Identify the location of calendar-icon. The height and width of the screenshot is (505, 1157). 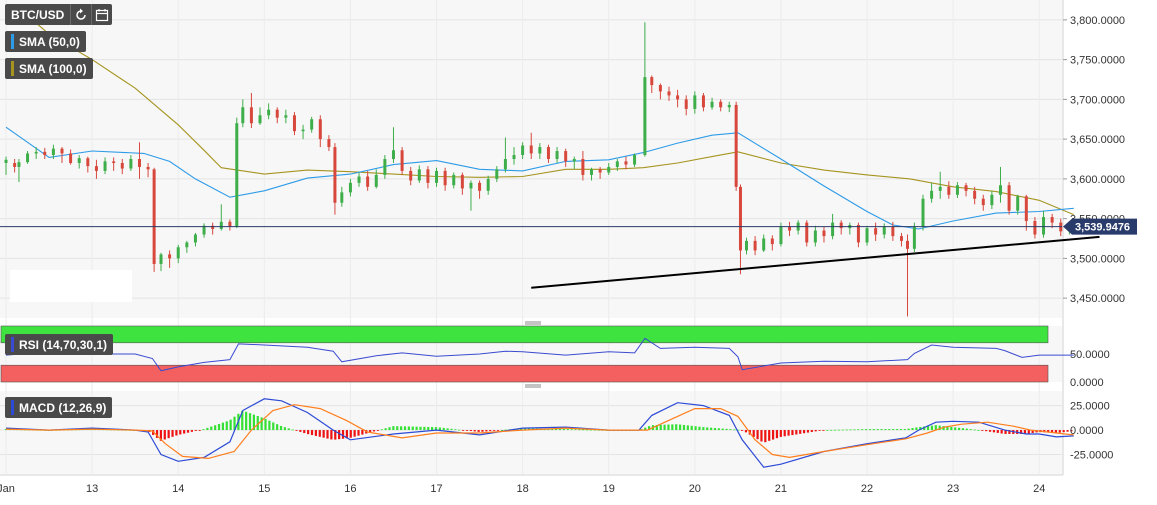
(101, 14).